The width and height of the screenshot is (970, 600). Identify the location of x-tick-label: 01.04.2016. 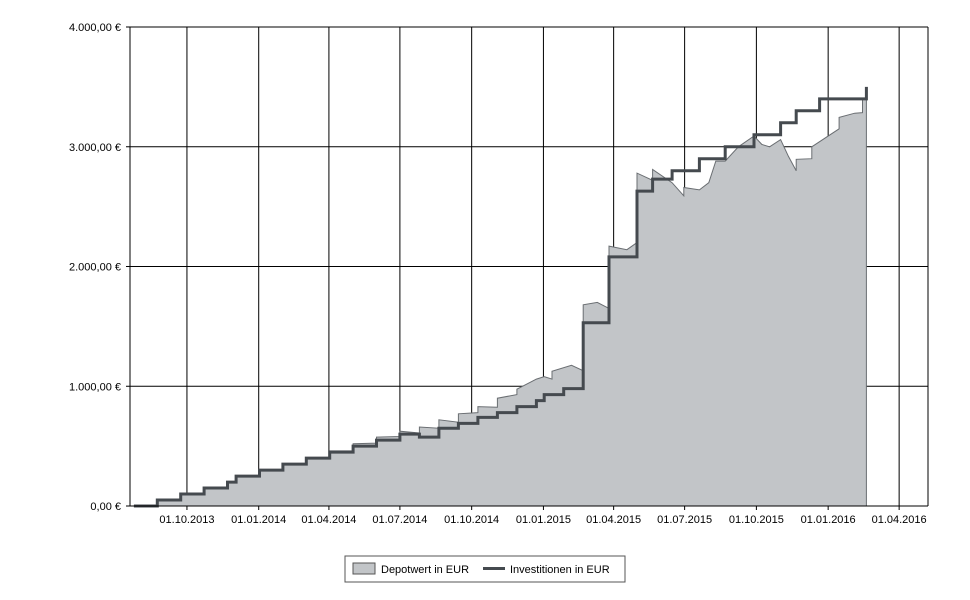
(899, 520).